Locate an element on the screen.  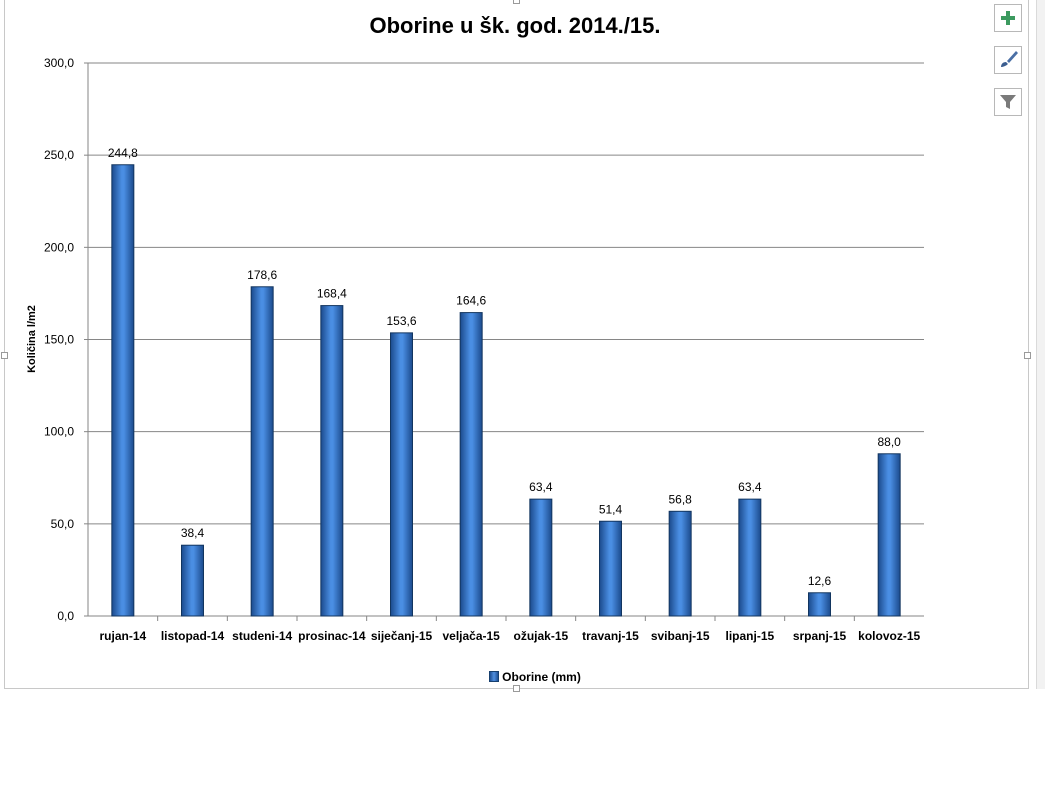
y-tick-label: 150,0 is located at coordinates (59, 340).